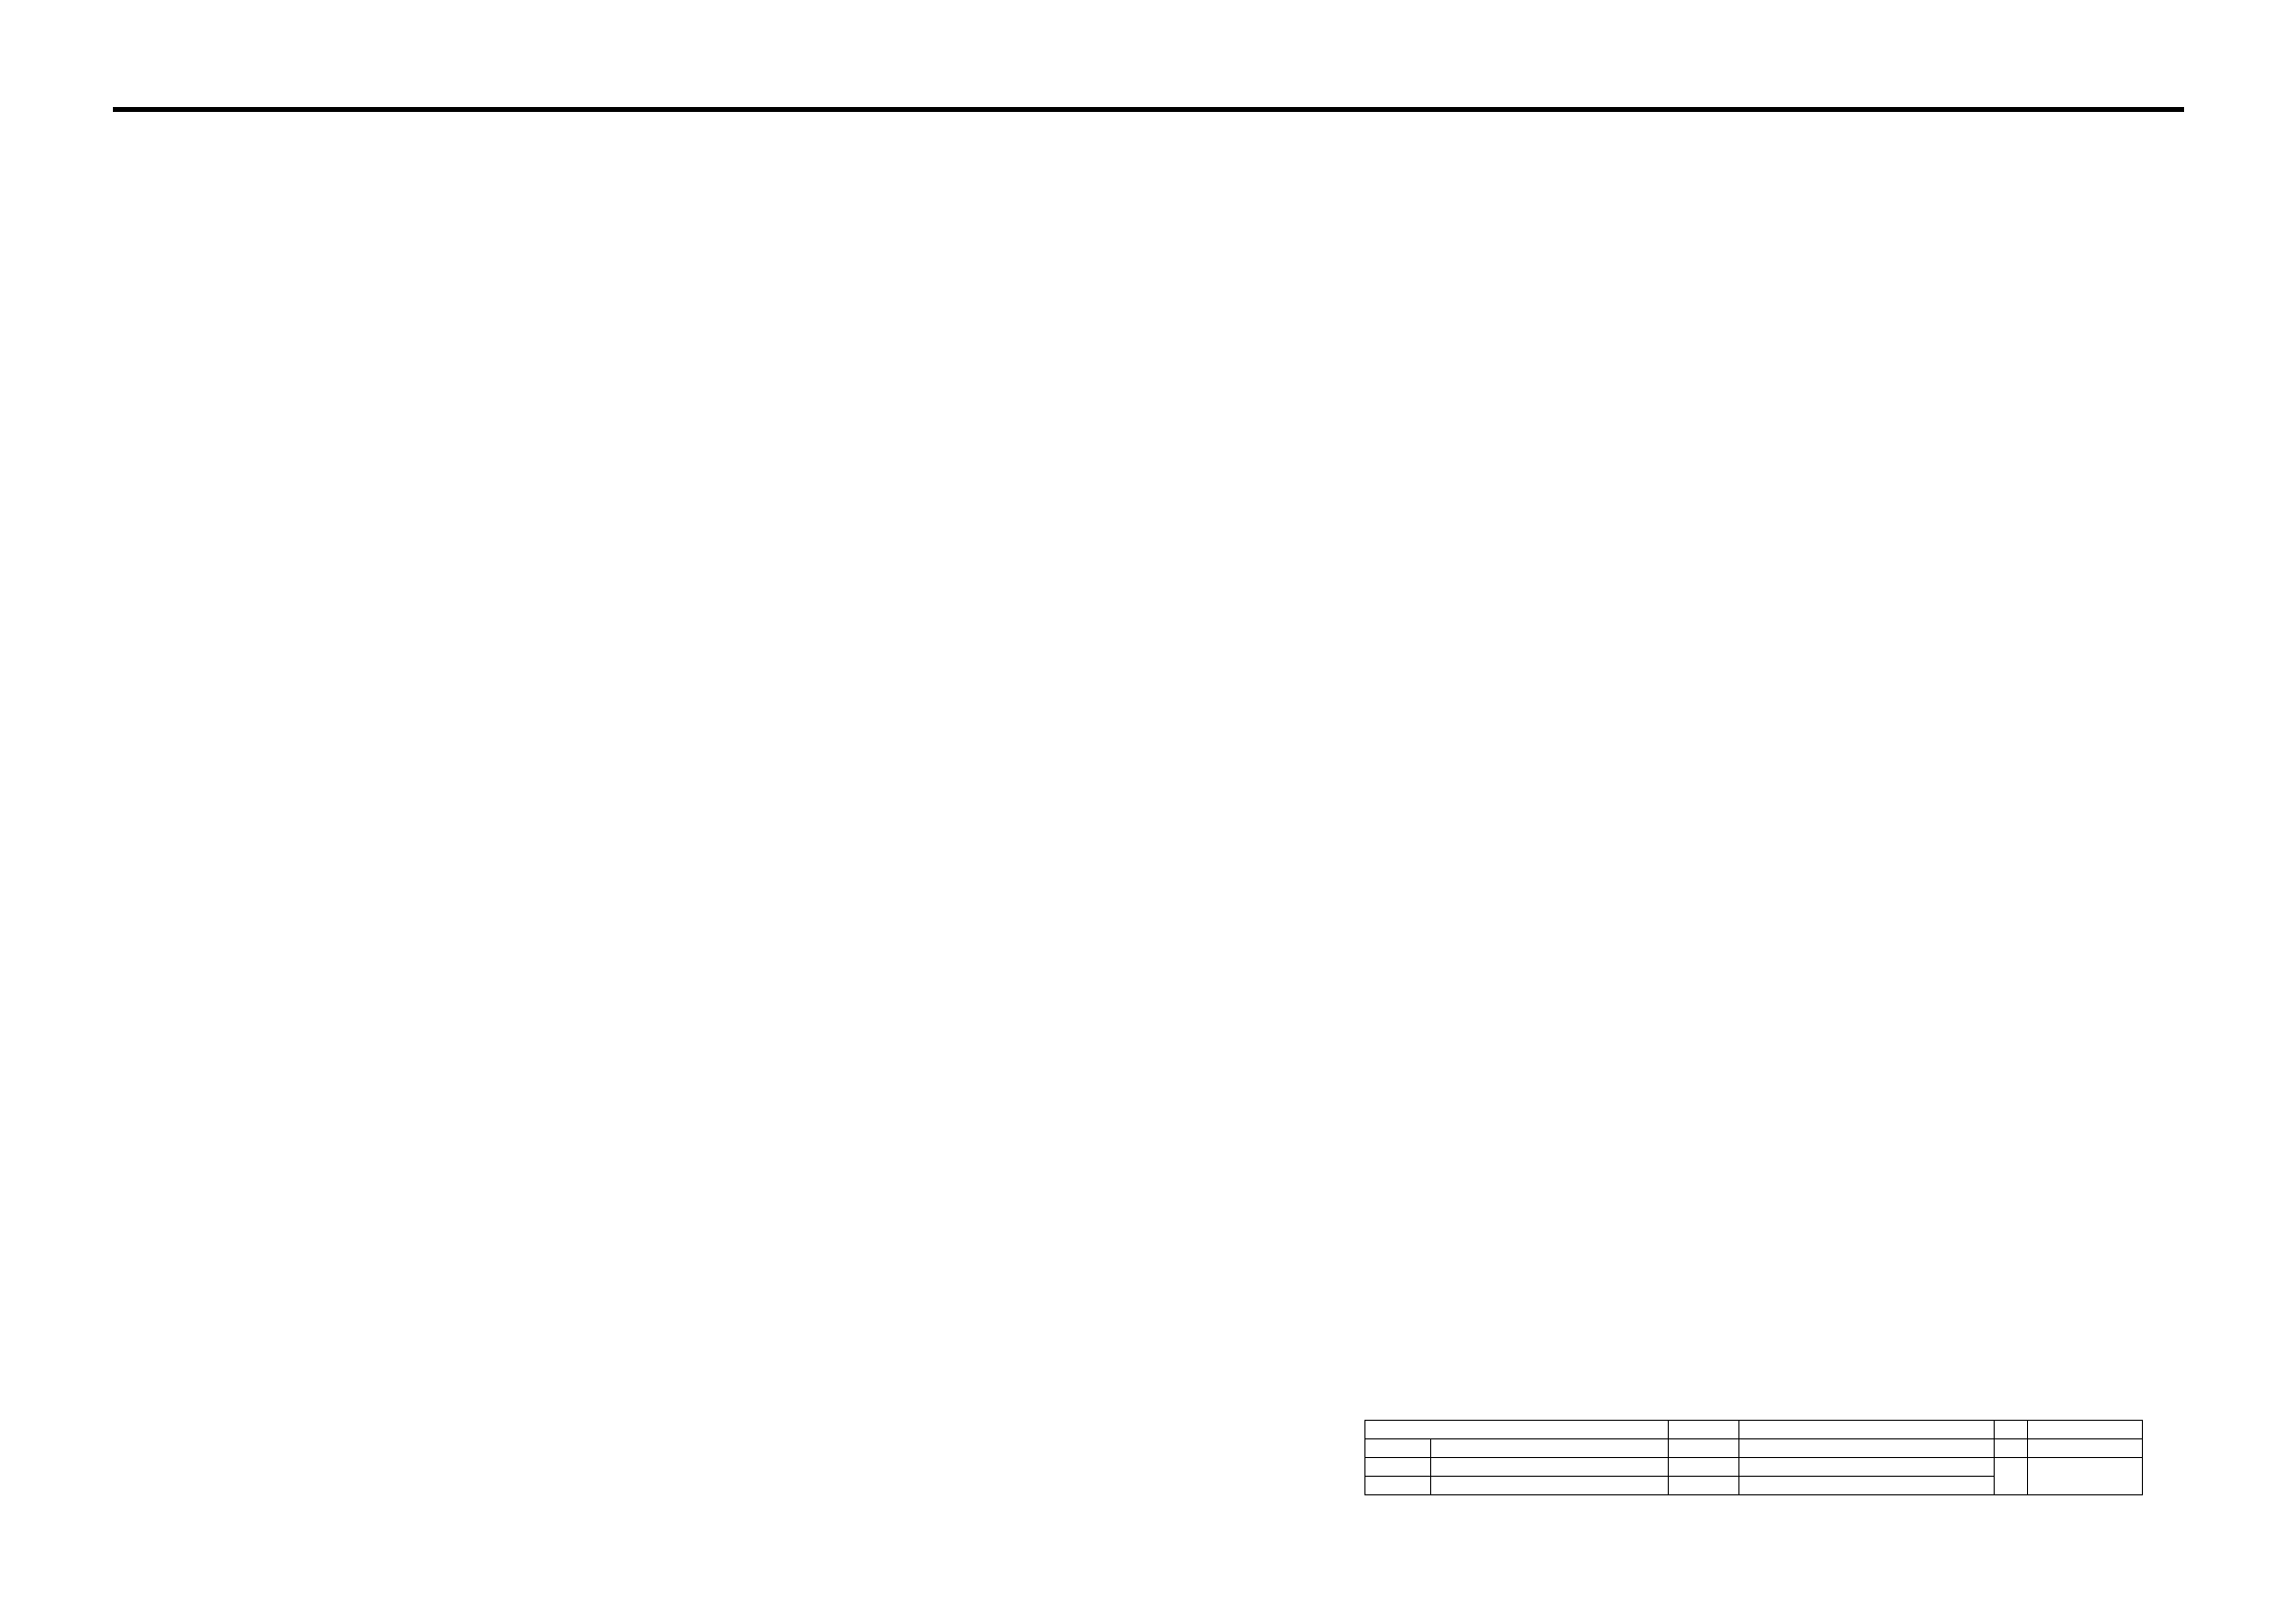  I want to click on sheet-value, so click(1867, 1485).